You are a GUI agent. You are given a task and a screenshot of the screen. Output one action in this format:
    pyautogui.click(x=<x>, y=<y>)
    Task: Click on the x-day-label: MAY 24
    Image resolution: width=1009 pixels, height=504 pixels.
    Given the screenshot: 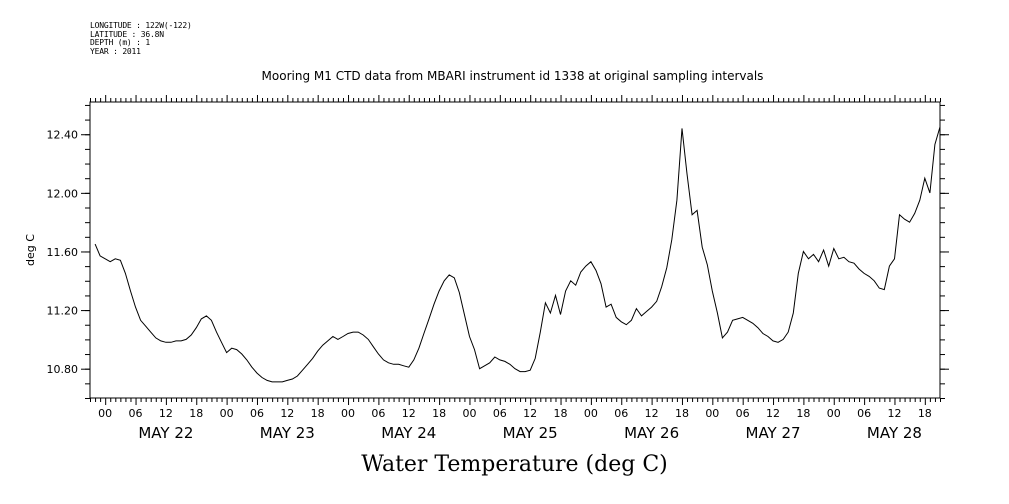 What is the action you would take?
    pyautogui.click(x=408, y=433)
    